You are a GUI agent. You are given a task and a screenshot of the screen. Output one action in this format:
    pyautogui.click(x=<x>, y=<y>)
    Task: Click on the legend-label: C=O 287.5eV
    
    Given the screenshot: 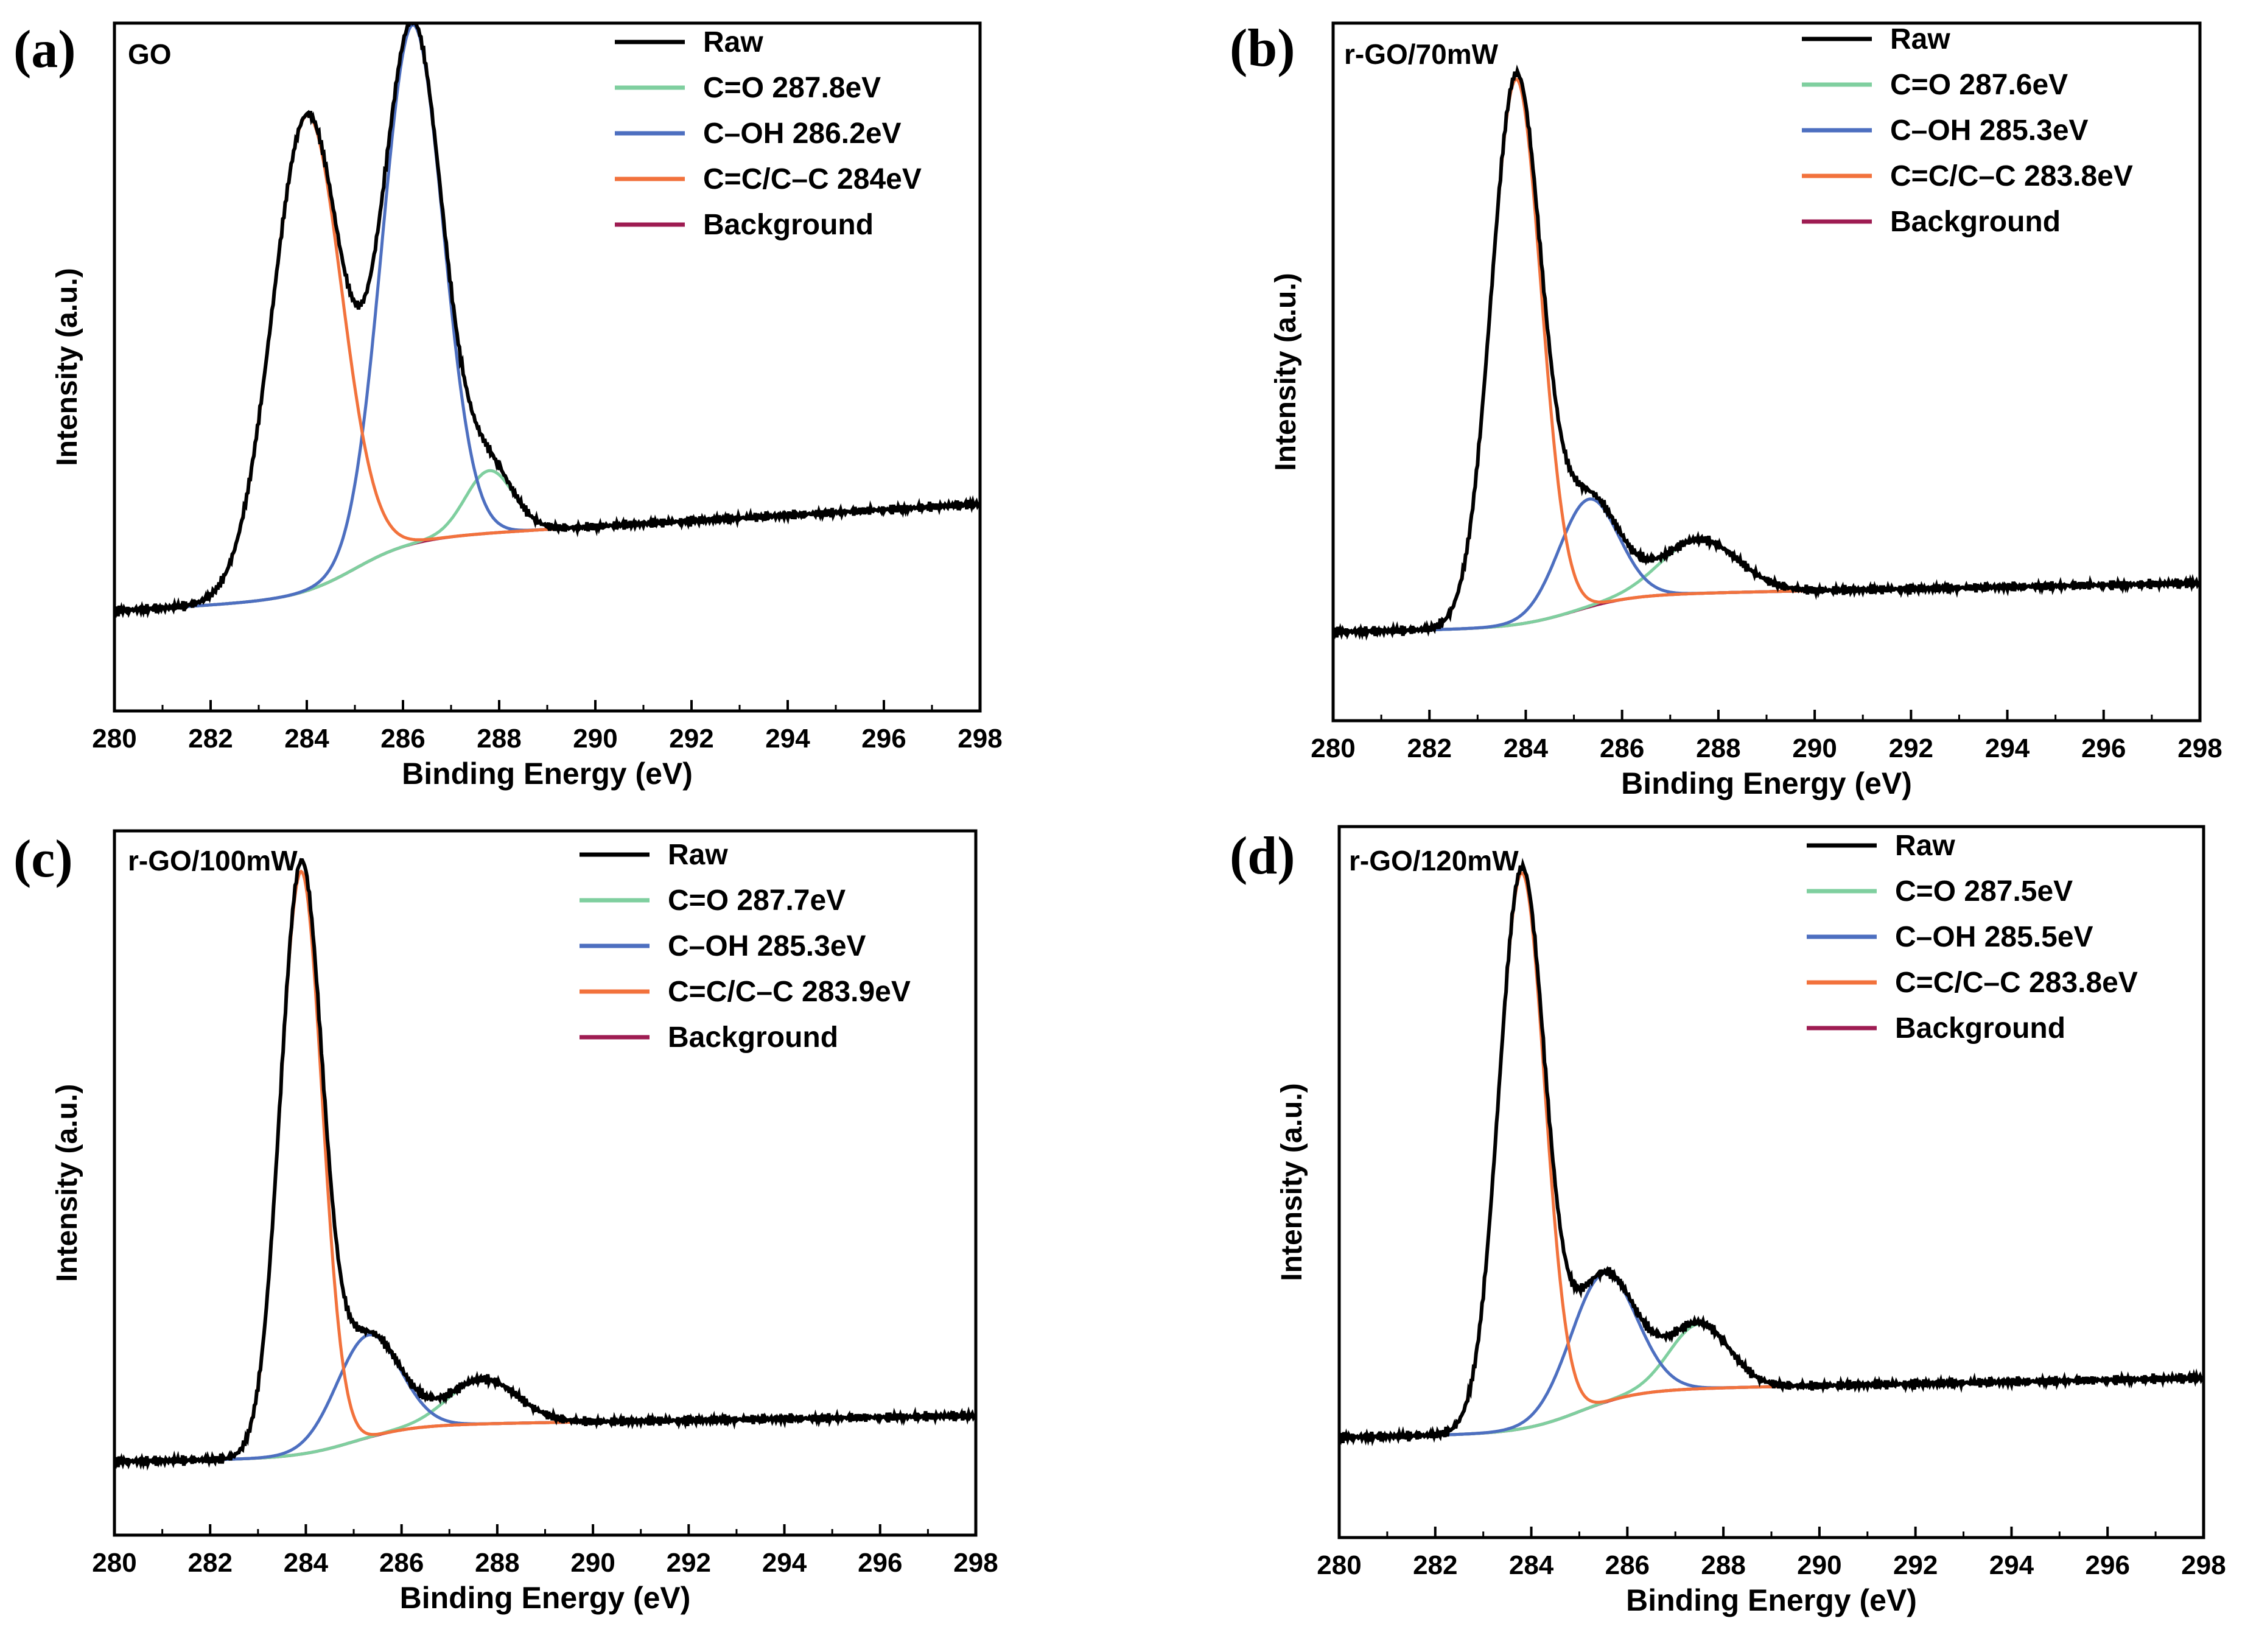 What is the action you would take?
    pyautogui.click(x=1984, y=892)
    